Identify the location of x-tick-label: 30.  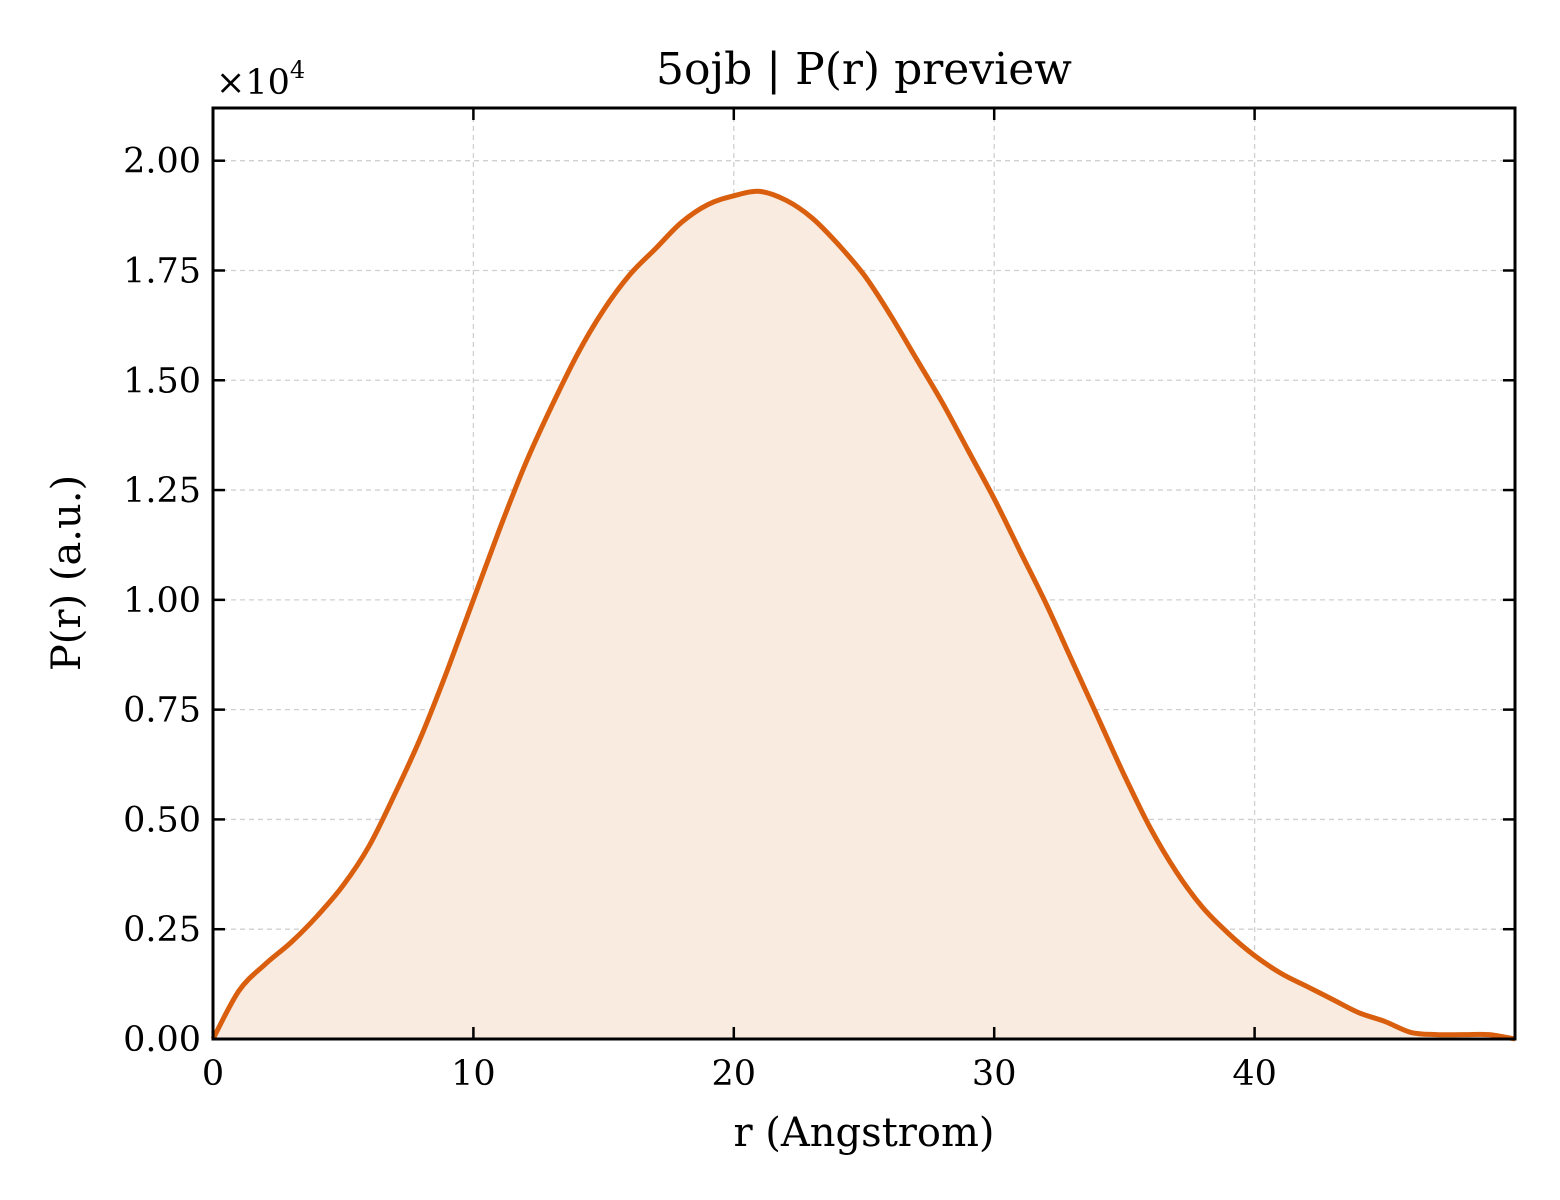
(994, 1074).